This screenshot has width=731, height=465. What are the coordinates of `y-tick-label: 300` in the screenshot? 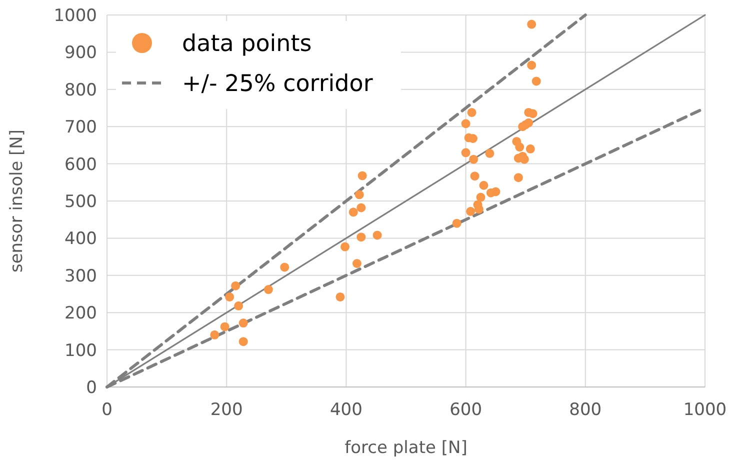 It's located at (80, 276).